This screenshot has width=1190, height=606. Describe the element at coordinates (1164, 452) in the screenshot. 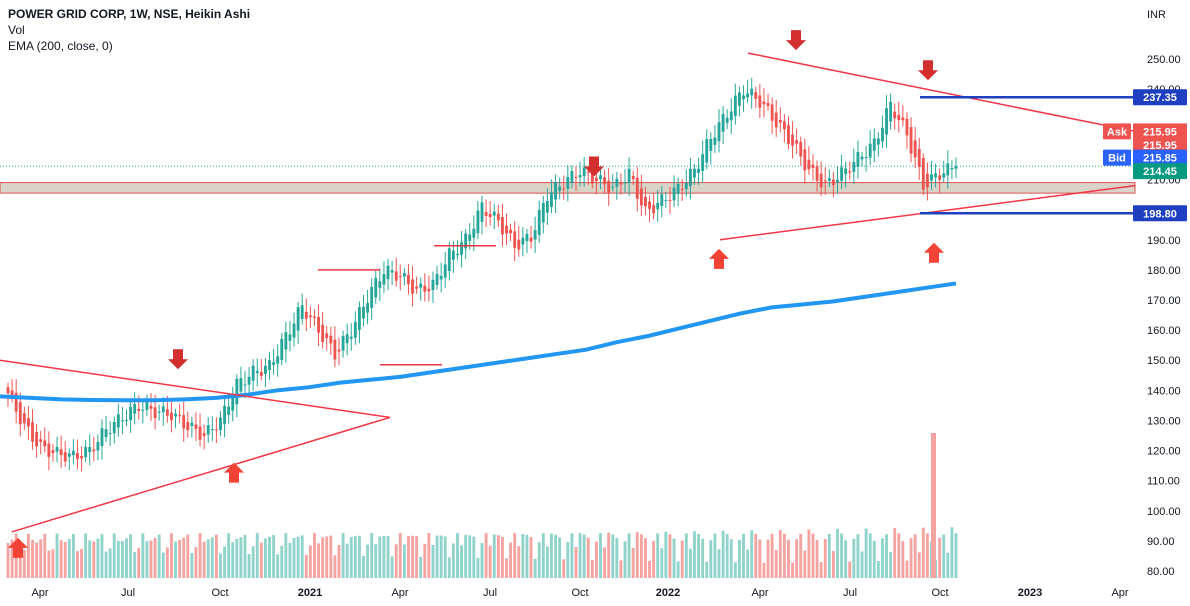

I see `y-tick-label: 120.00` at that location.